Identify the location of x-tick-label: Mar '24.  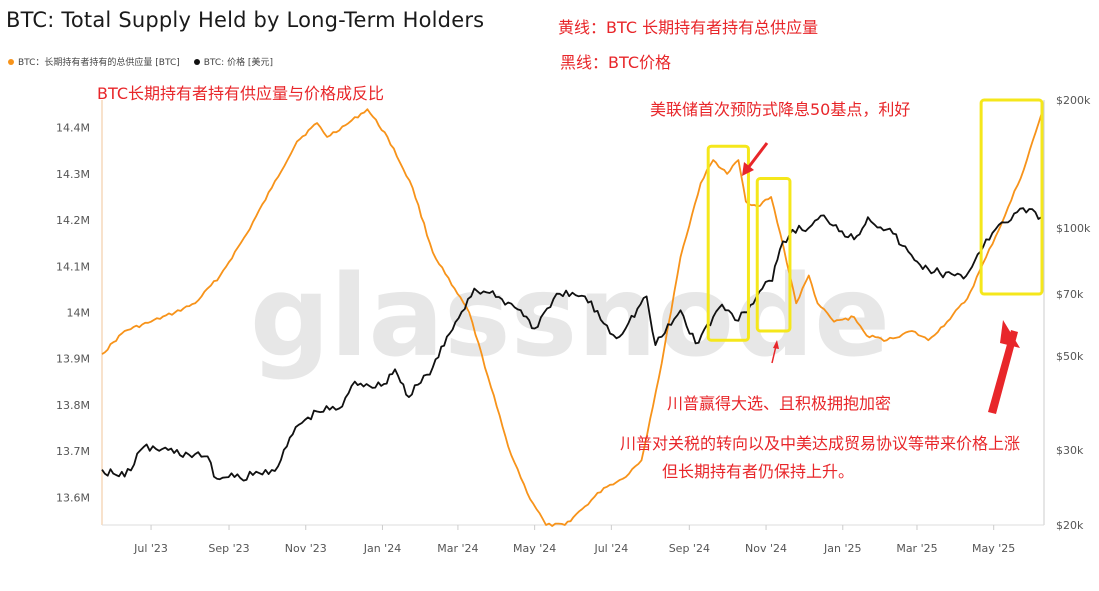
(457, 548).